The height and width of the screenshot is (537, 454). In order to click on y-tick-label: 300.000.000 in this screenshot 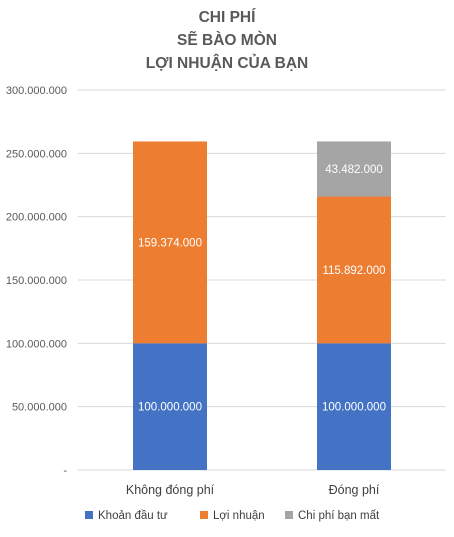, I will do `click(36, 91)`.